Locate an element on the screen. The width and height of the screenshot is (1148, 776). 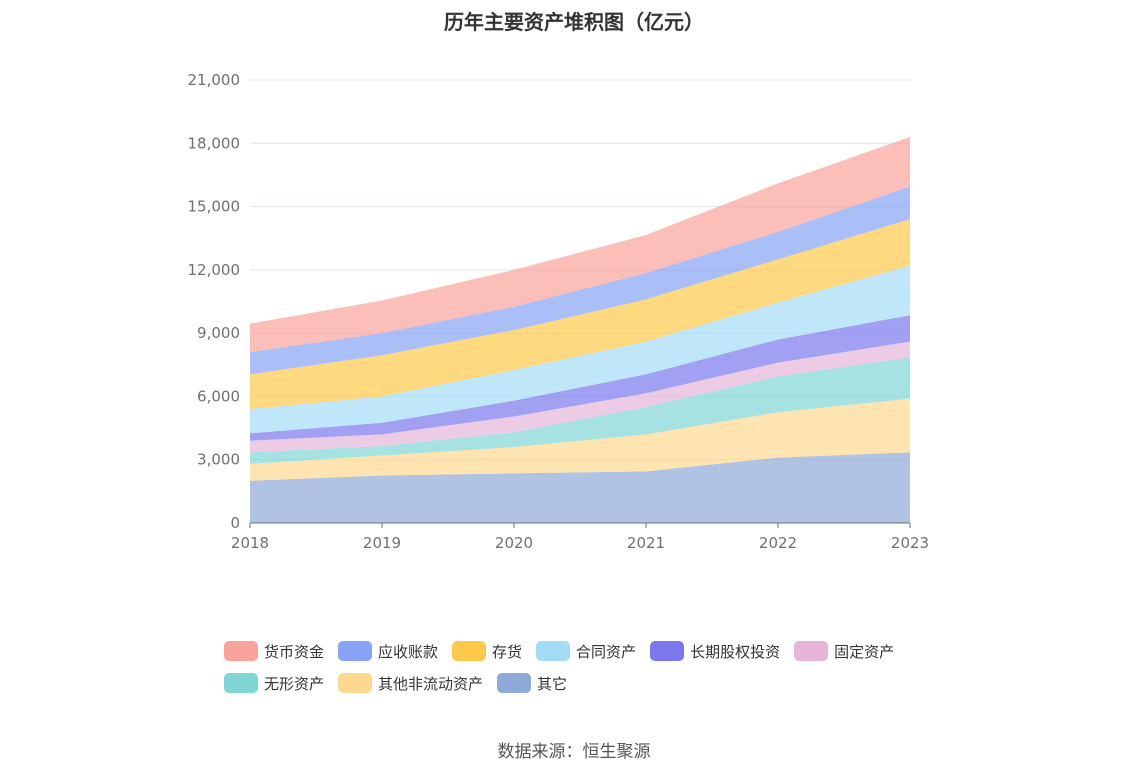
legend-item: 其他非流动资产 is located at coordinates (410, 683).